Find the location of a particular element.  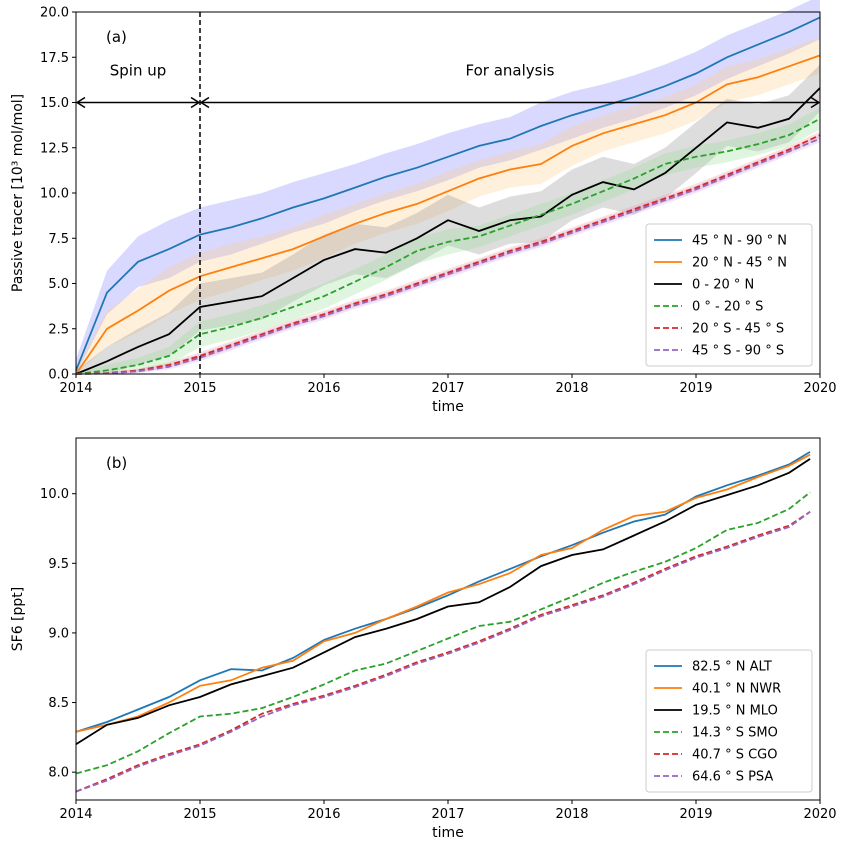

legend-entry: 20 ° N - 45 ° N is located at coordinates (739, 263).